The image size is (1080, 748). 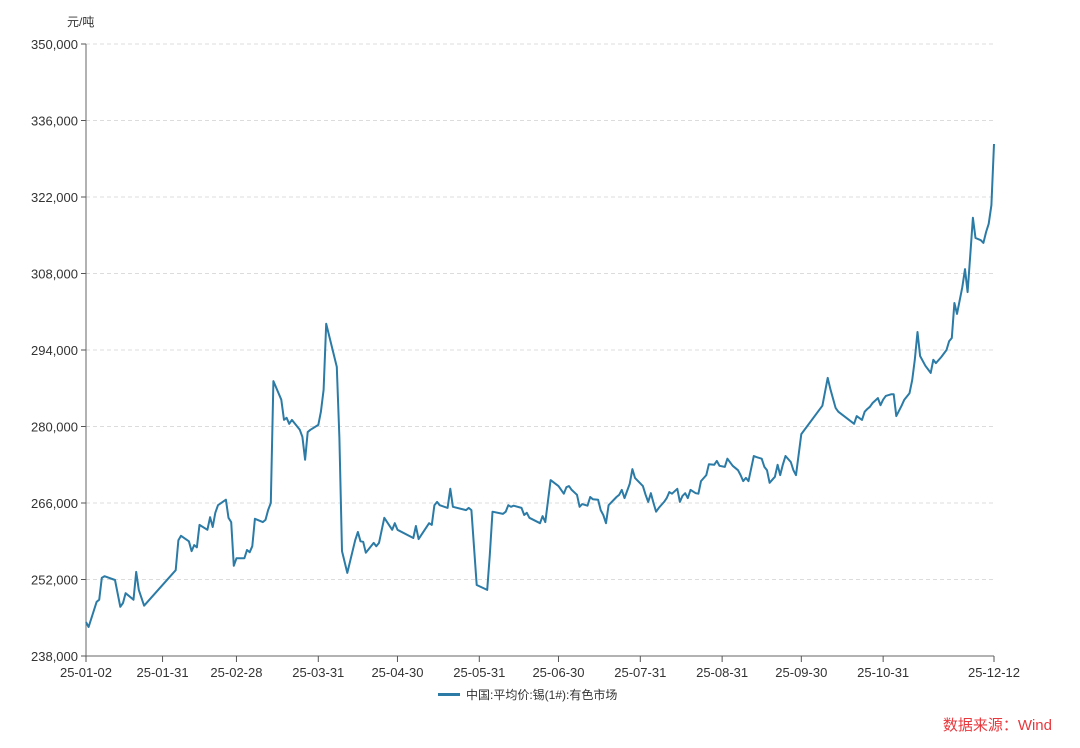 I want to click on x-tick-label: 25-04-30, so click(x=397, y=672).